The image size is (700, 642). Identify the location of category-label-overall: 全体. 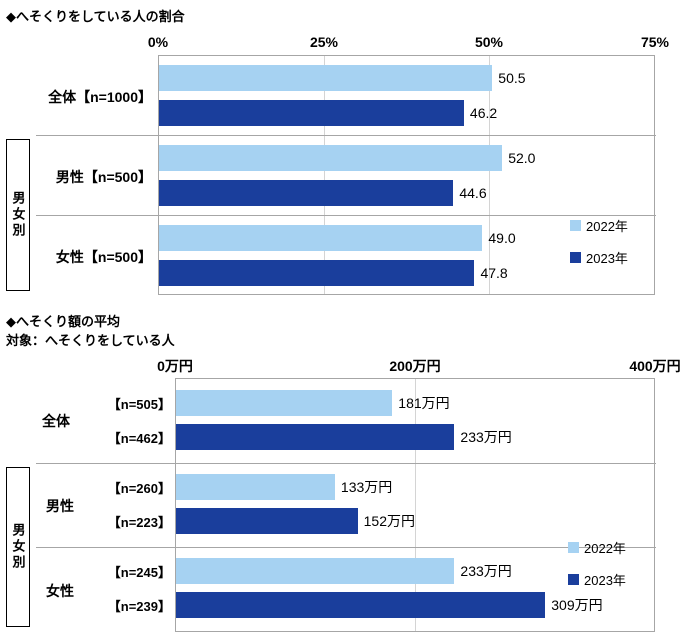
(56, 421).